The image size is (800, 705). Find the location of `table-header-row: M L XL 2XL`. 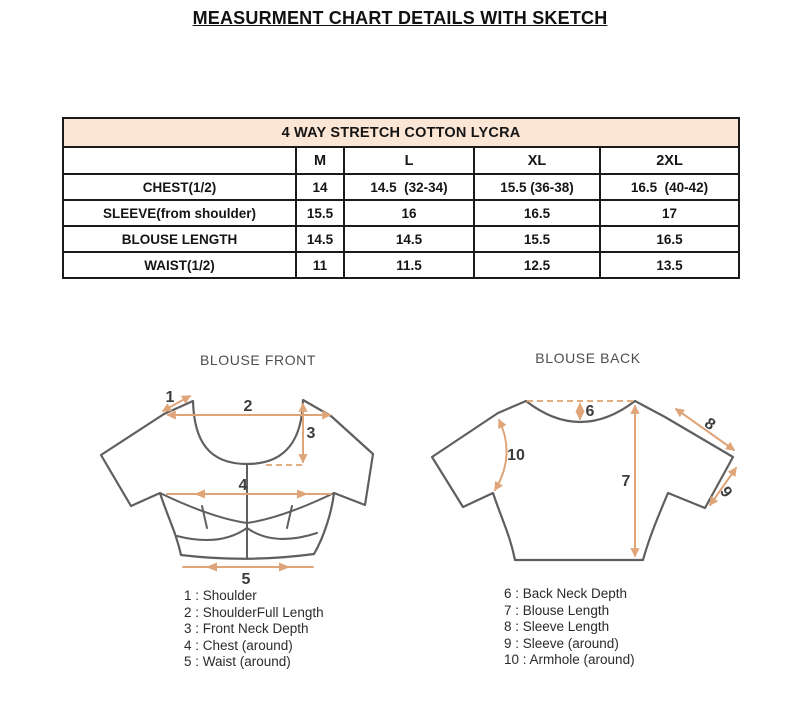

table-header-row: M L XL 2XL is located at coordinates (401, 160).